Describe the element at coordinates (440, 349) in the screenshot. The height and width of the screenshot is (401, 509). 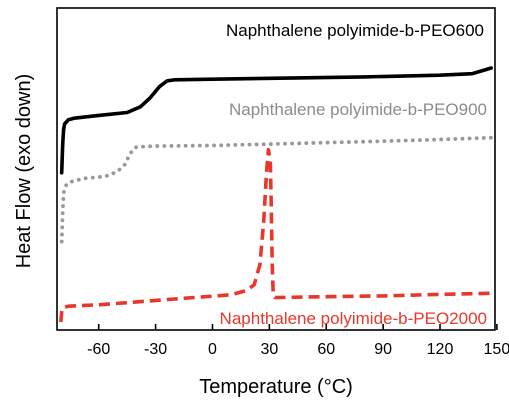
I see `x-tick-label-6: 120` at that location.